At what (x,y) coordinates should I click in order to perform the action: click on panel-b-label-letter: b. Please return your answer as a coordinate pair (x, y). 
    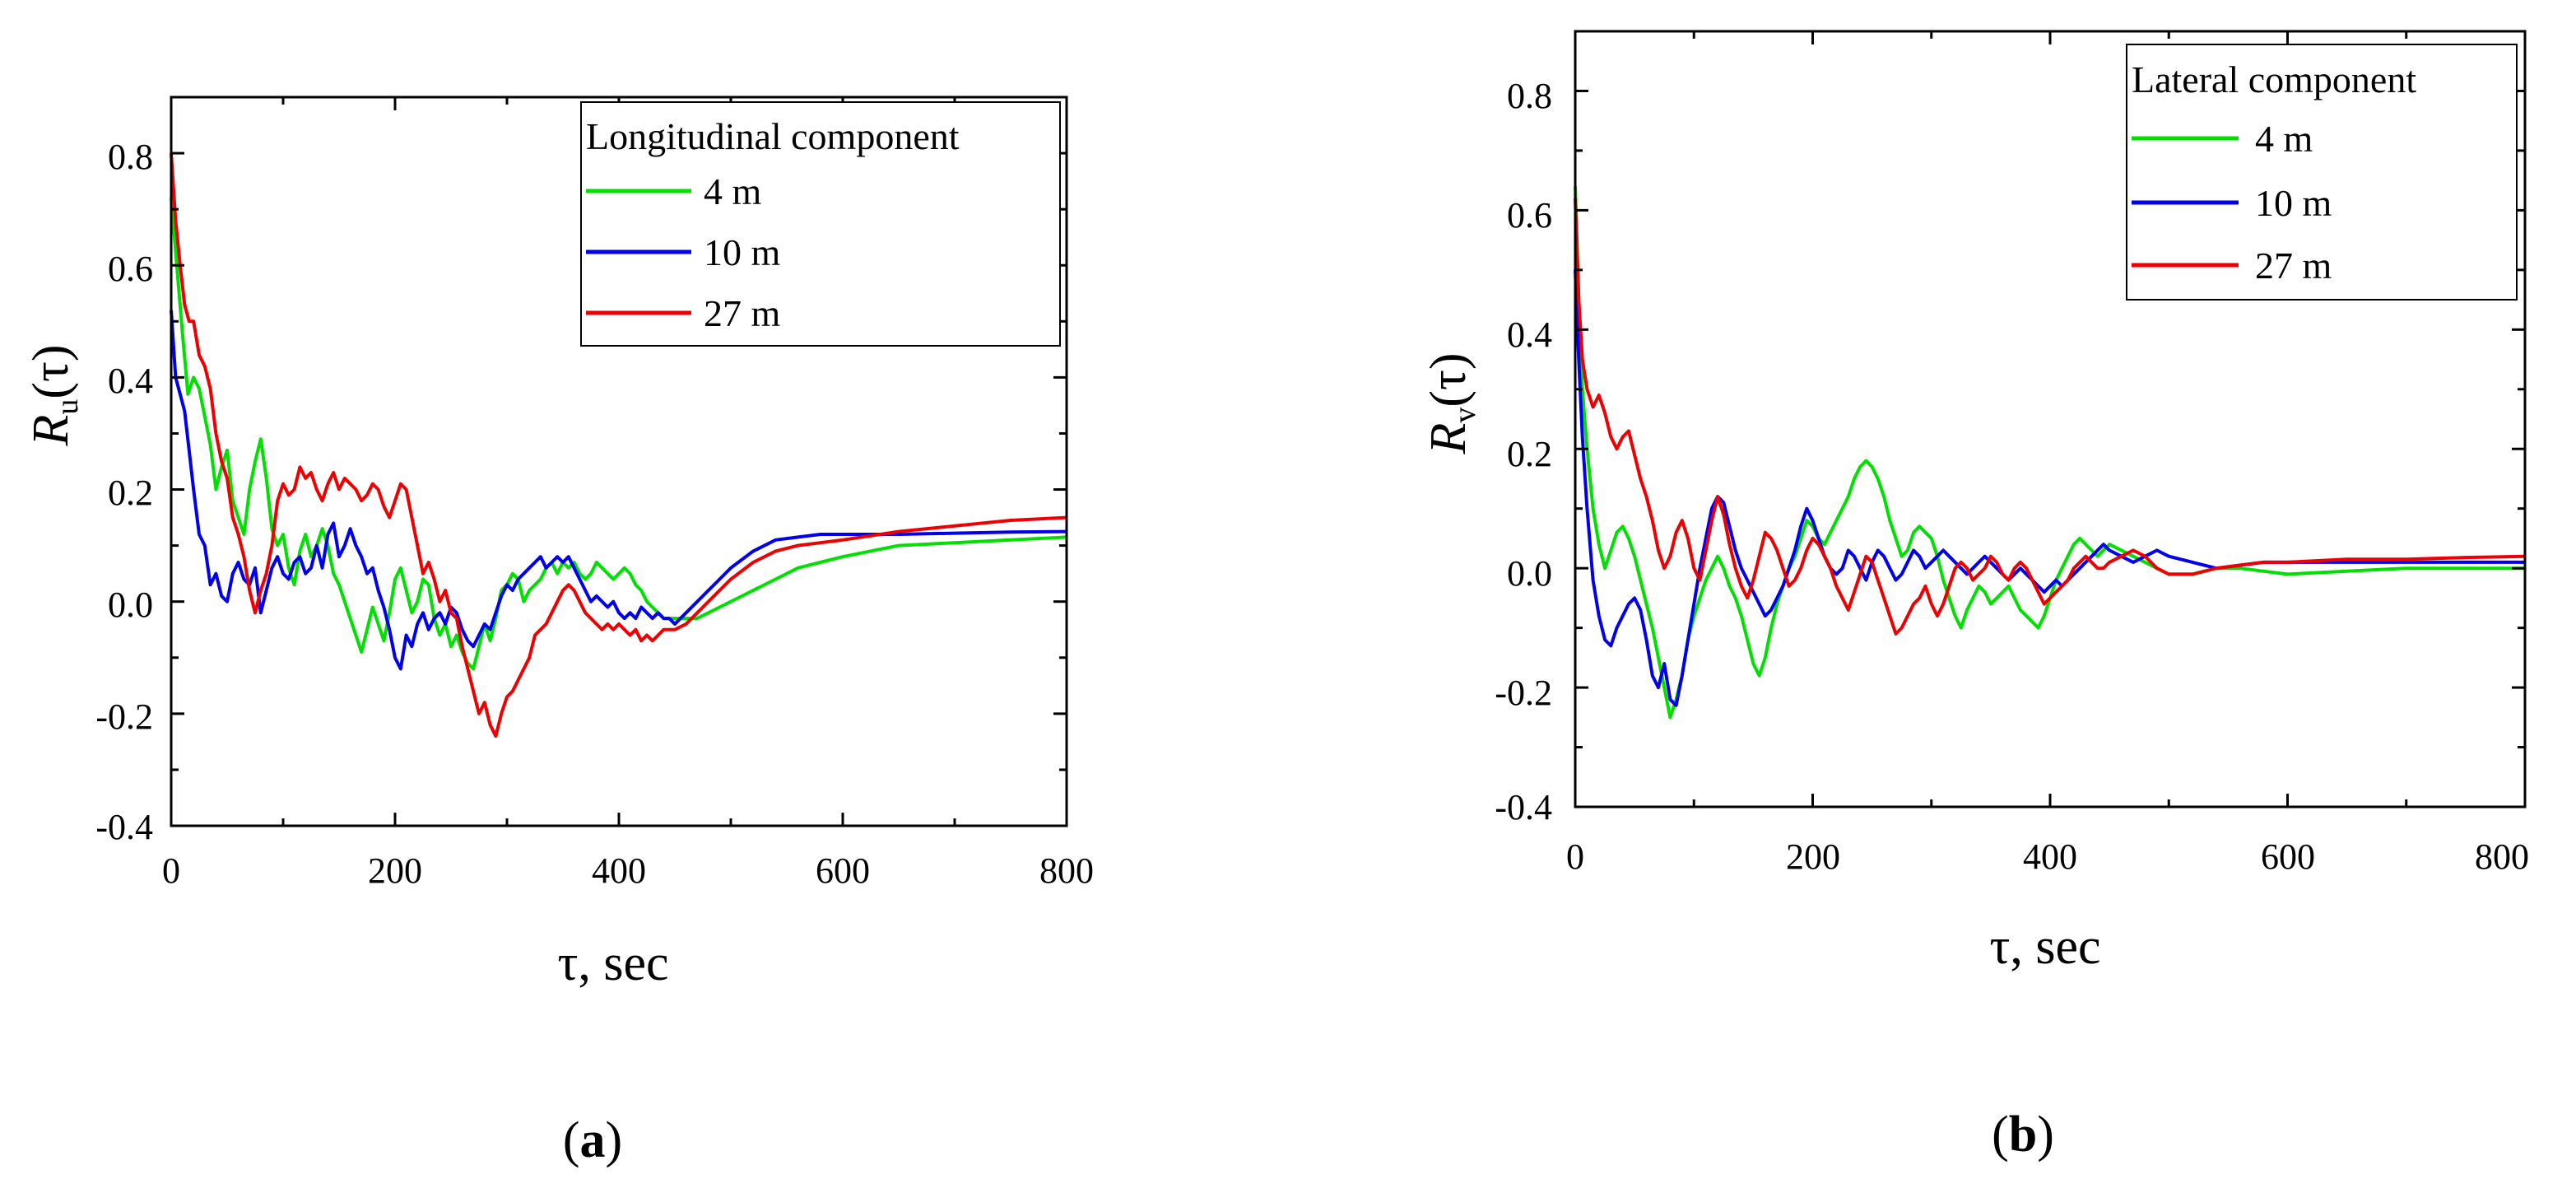
    Looking at the image, I should click on (2023, 1135).